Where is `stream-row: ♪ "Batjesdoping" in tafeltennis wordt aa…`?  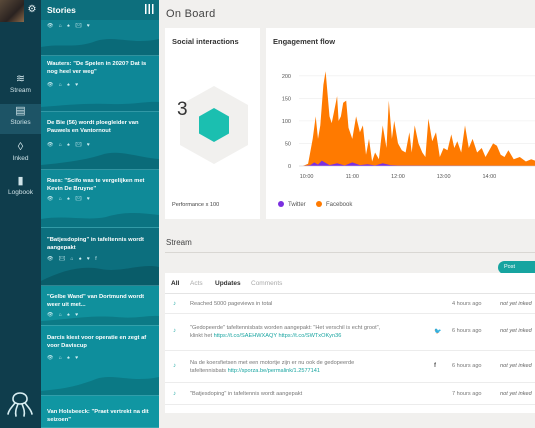
stream-row: ♪ "Batjesdoping" in tafeltennis wordt aa… is located at coordinates (350, 394).